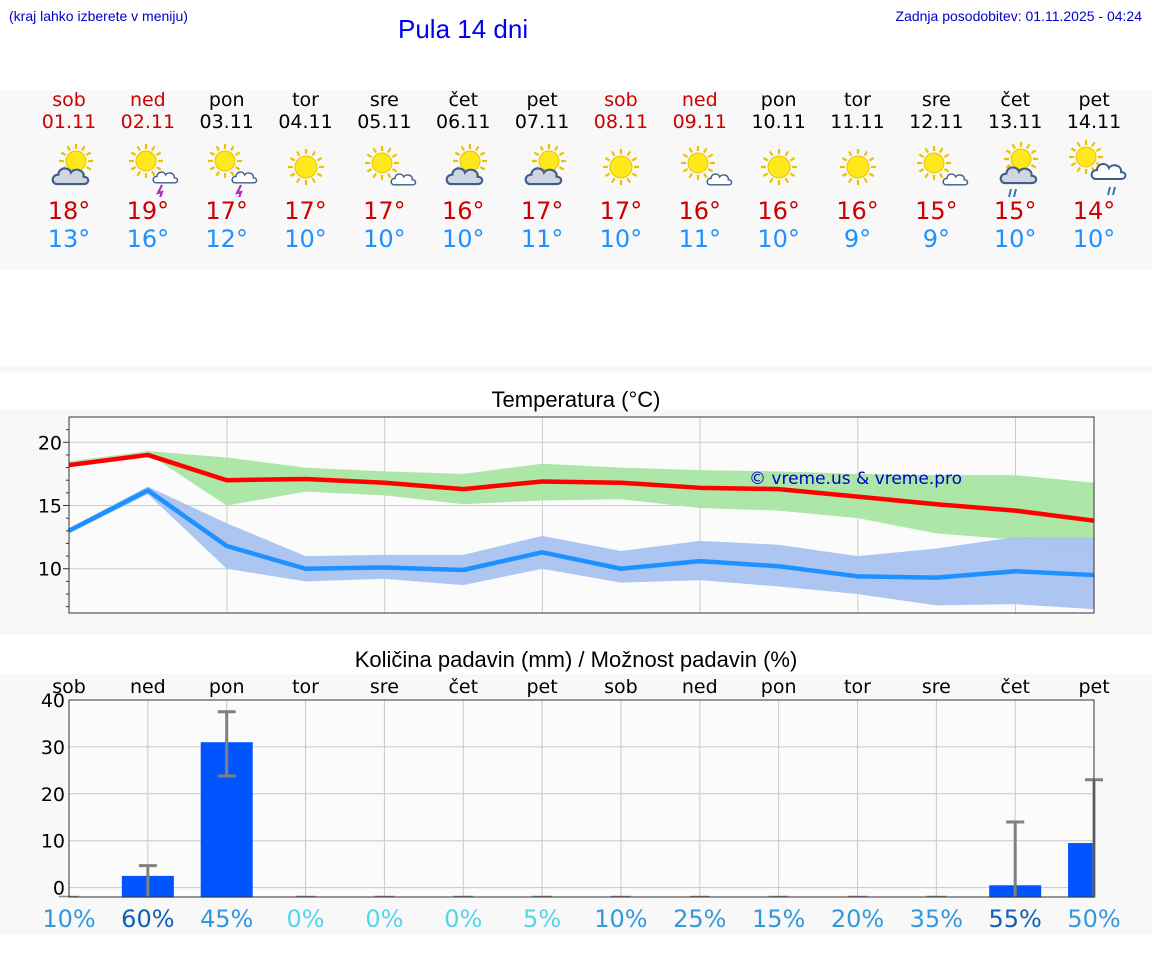 The width and height of the screenshot is (1152, 975). What do you see at coordinates (226, 239) in the screenshot?
I see `min-temp: 12°` at bounding box center [226, 239].